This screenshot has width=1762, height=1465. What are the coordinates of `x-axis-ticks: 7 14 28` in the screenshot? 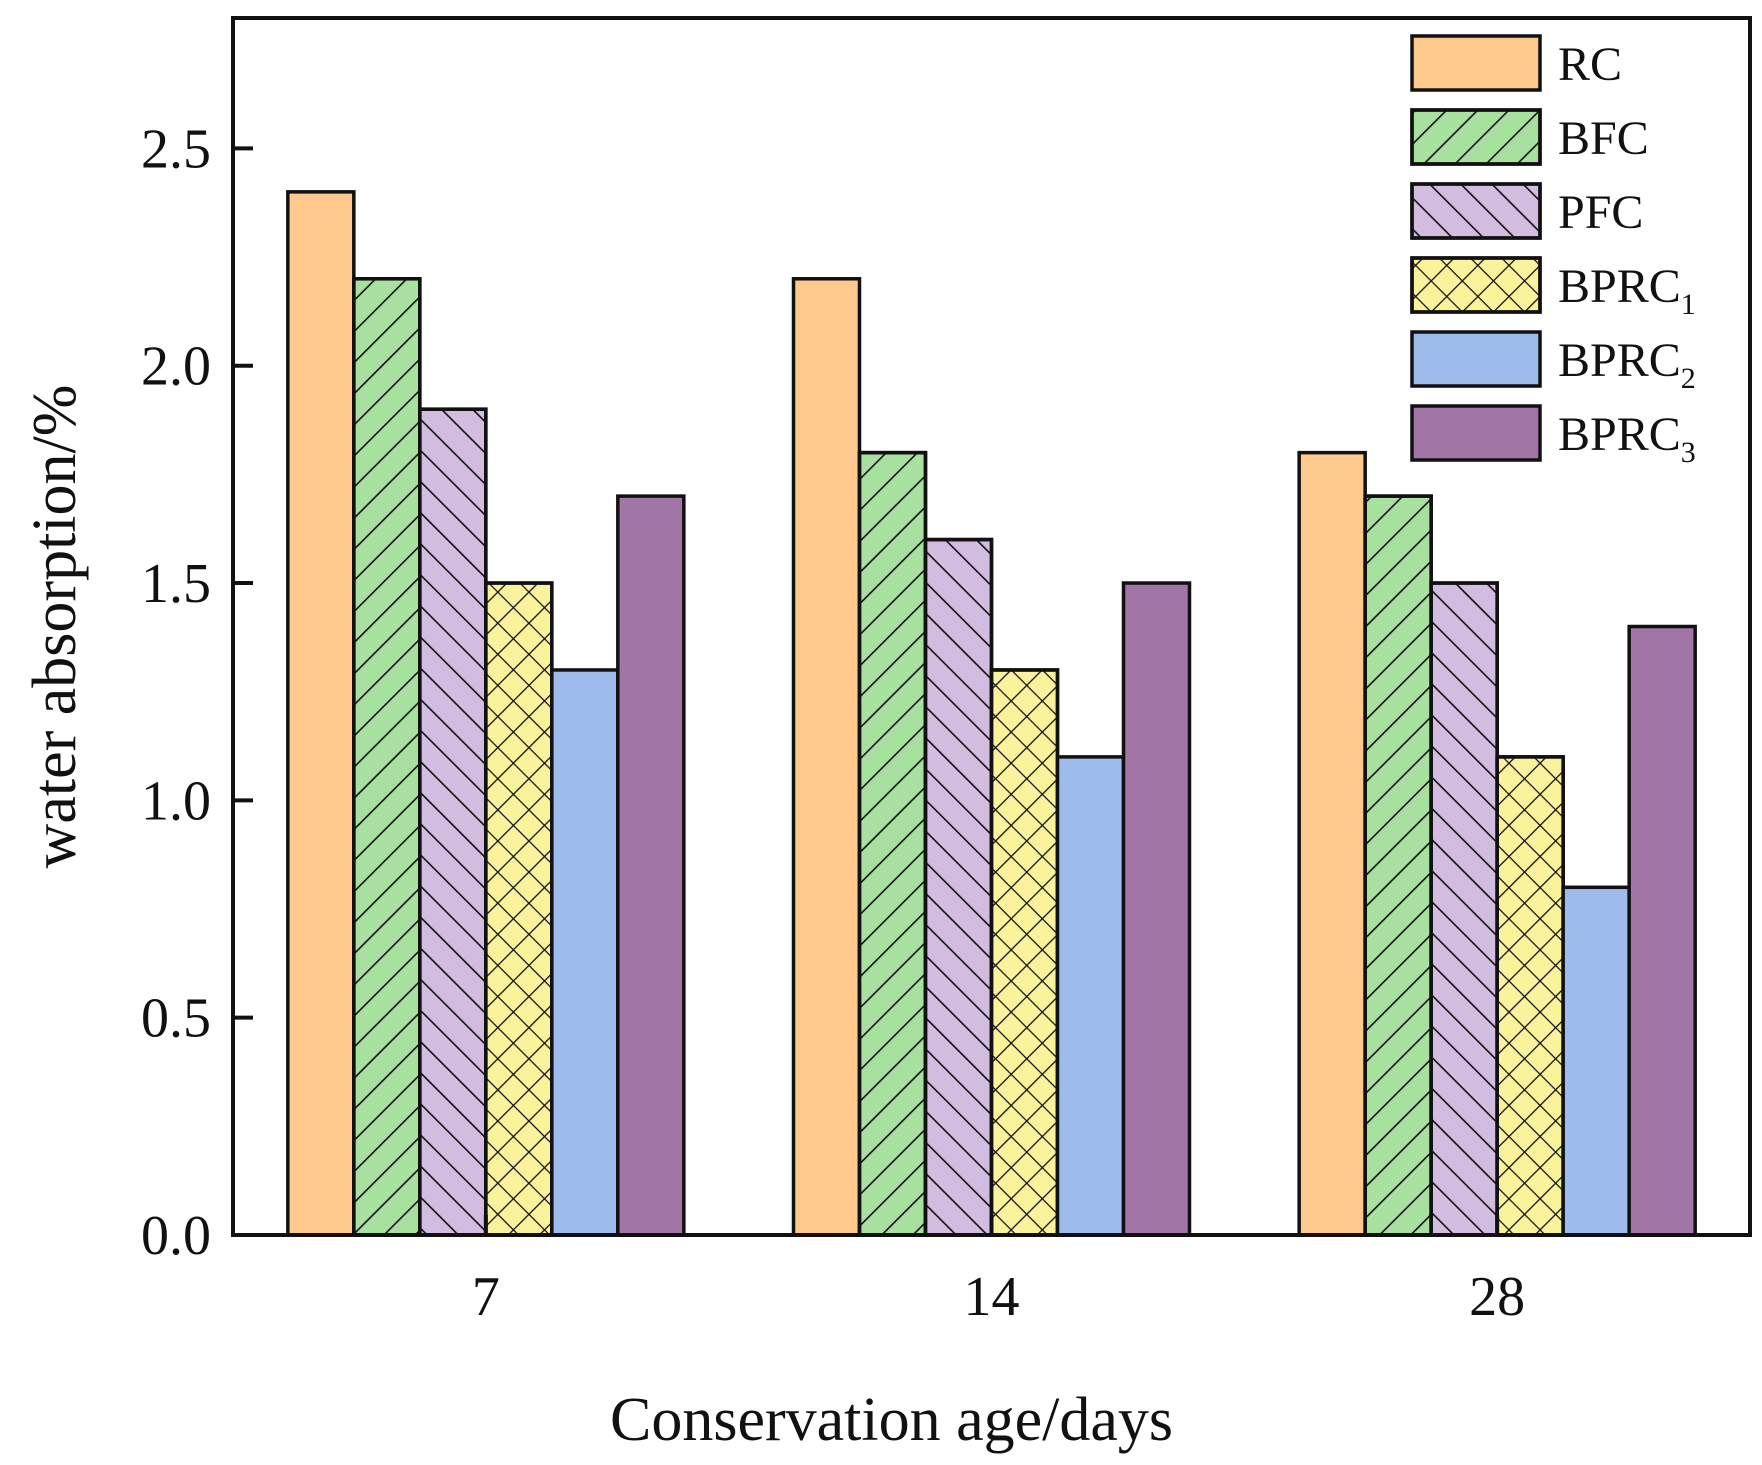 It's located at (998, 1271).